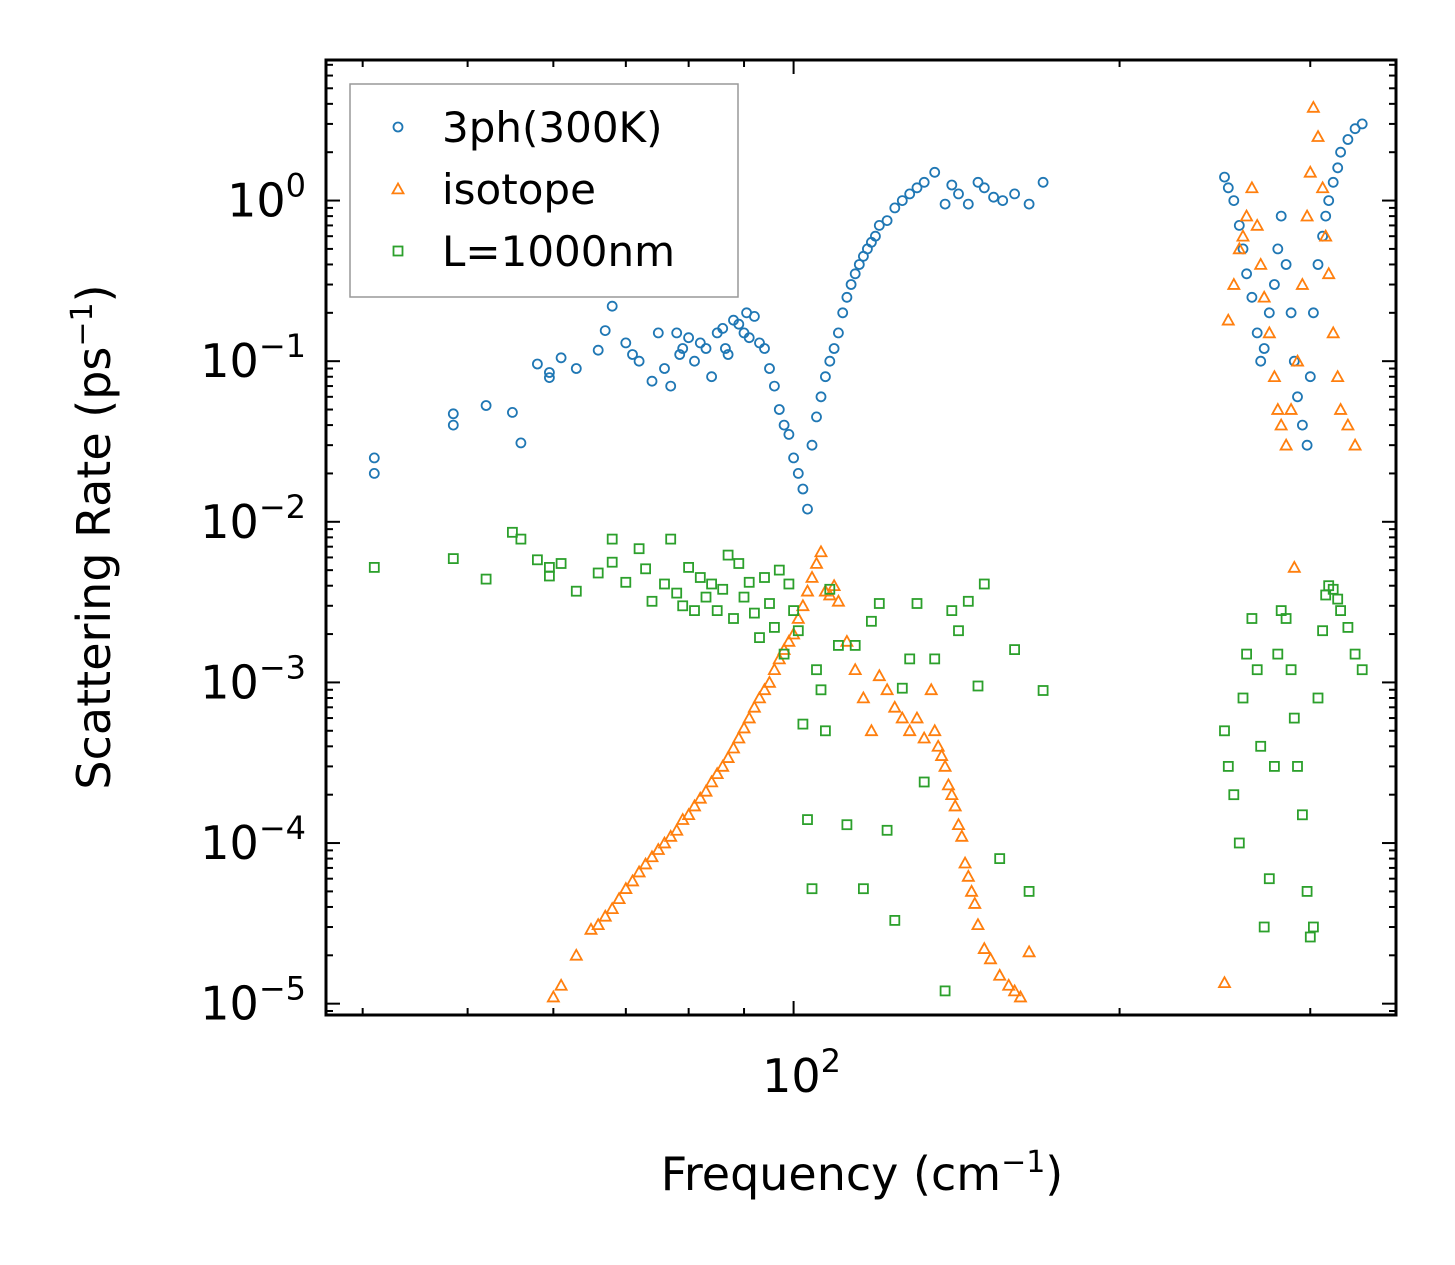  Describe the element at coordinates (253, 839) in the screenshot. I see `y-tick-label-4: 10⁻⁴` at that location.